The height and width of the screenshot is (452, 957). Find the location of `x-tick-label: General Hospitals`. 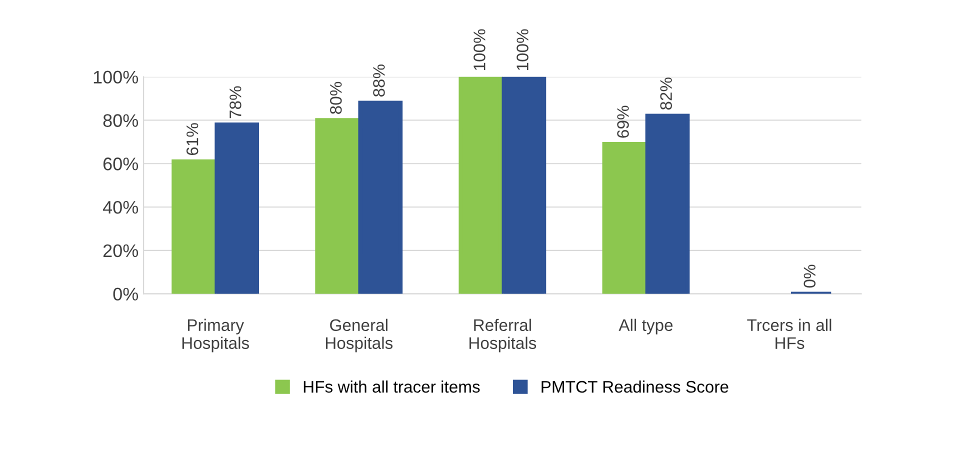

x-tick-label: General Hospitals is located at coordinates (359, 335).